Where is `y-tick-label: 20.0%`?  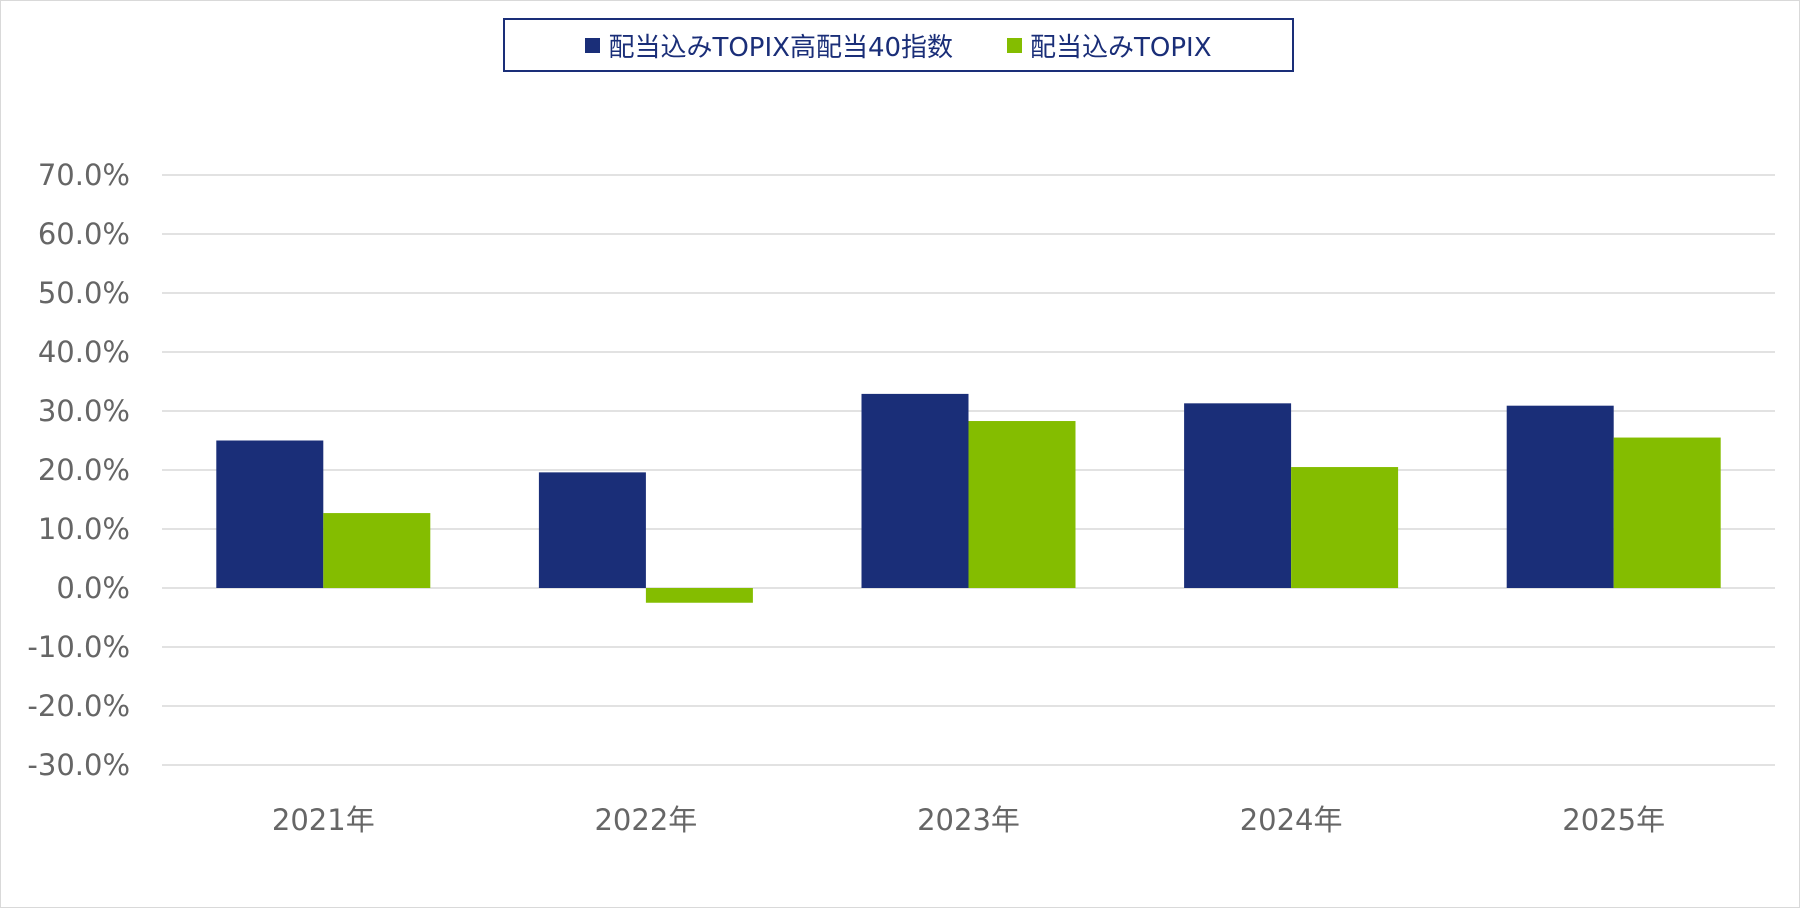 y-tick-label: 20.0% is located at coordinates (84, 470).